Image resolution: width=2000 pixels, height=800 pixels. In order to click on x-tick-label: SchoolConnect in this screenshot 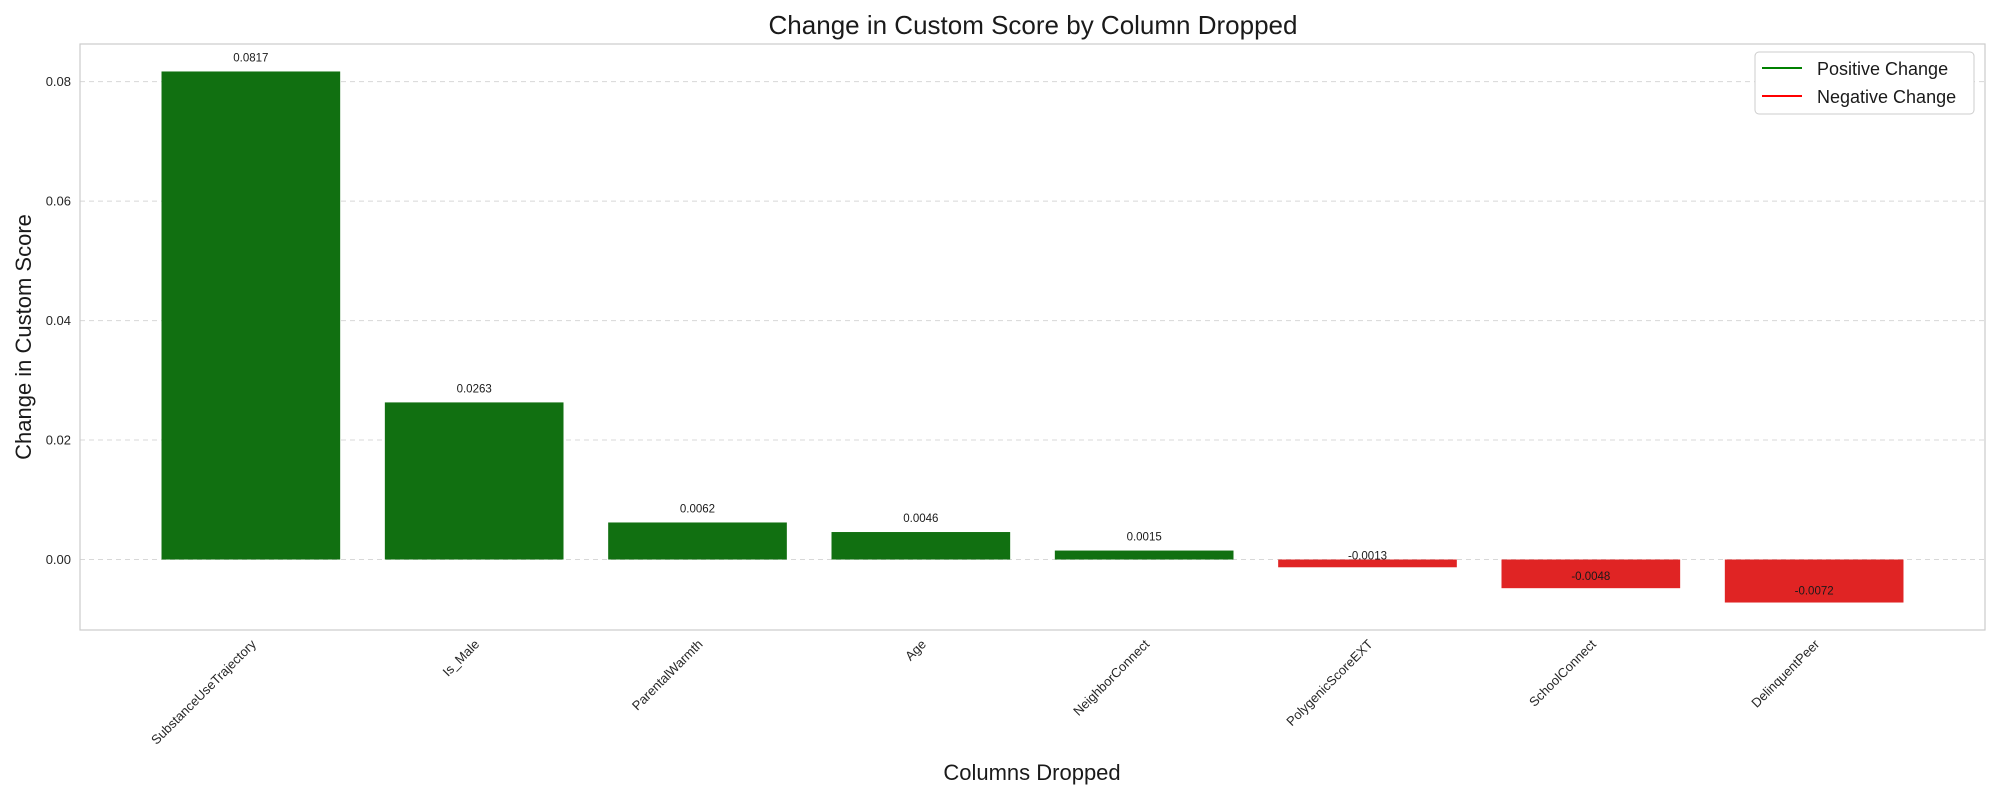, I will do `click(1562, 672)`.